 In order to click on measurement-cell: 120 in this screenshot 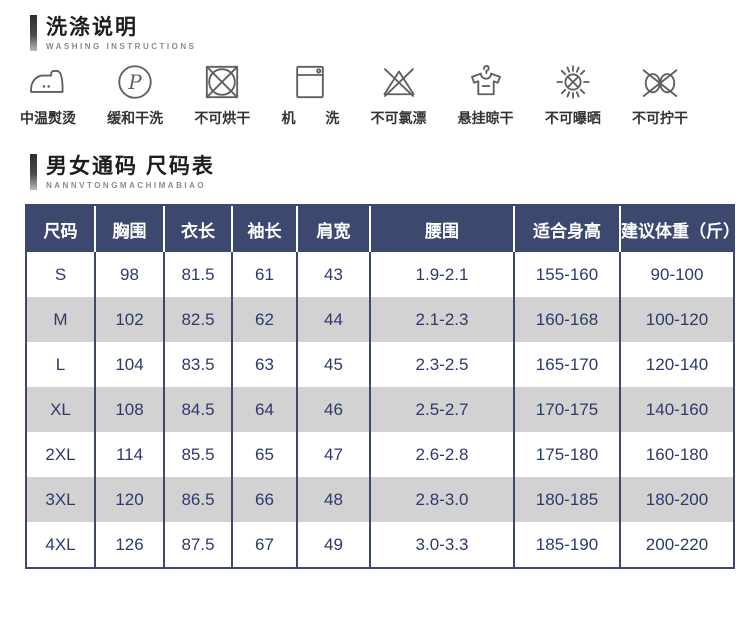, I will do `click(128, 500)`.